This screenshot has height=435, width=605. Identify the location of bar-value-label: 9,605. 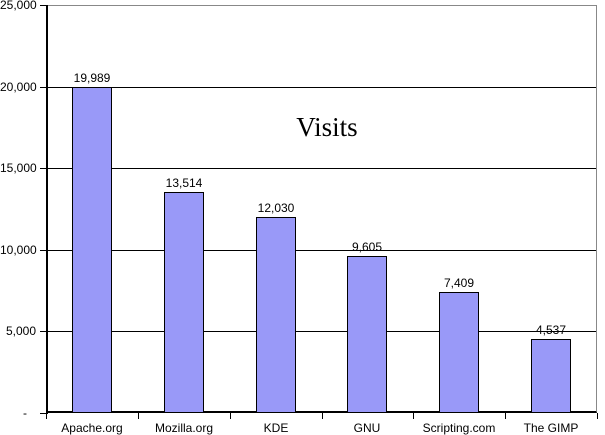
(367, 247).